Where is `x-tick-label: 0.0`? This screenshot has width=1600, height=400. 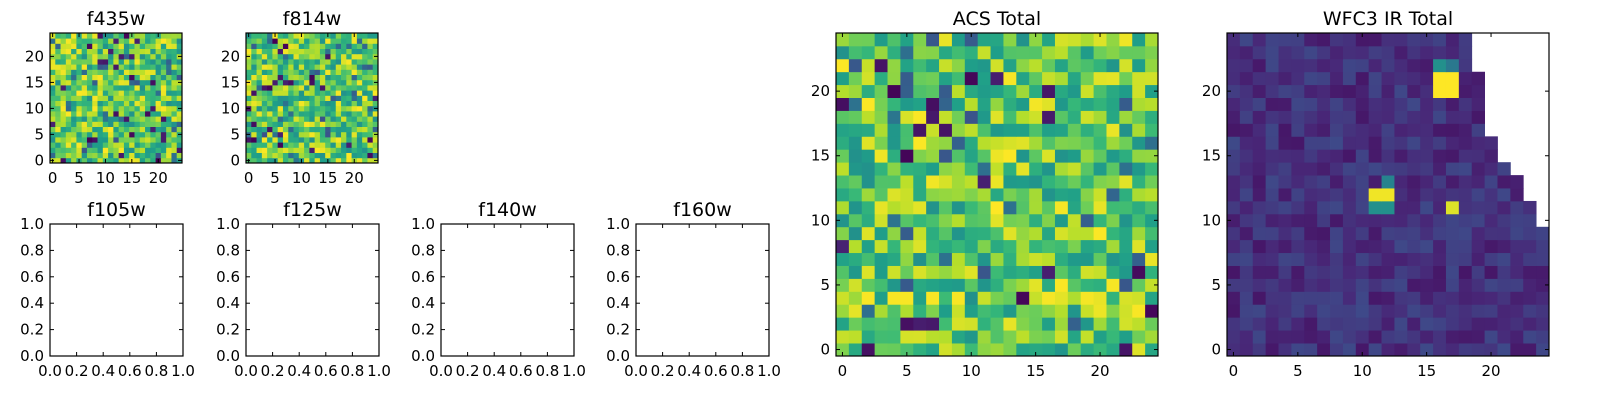
x-tick-label: 0.0 is located at coordinates (636, 371).